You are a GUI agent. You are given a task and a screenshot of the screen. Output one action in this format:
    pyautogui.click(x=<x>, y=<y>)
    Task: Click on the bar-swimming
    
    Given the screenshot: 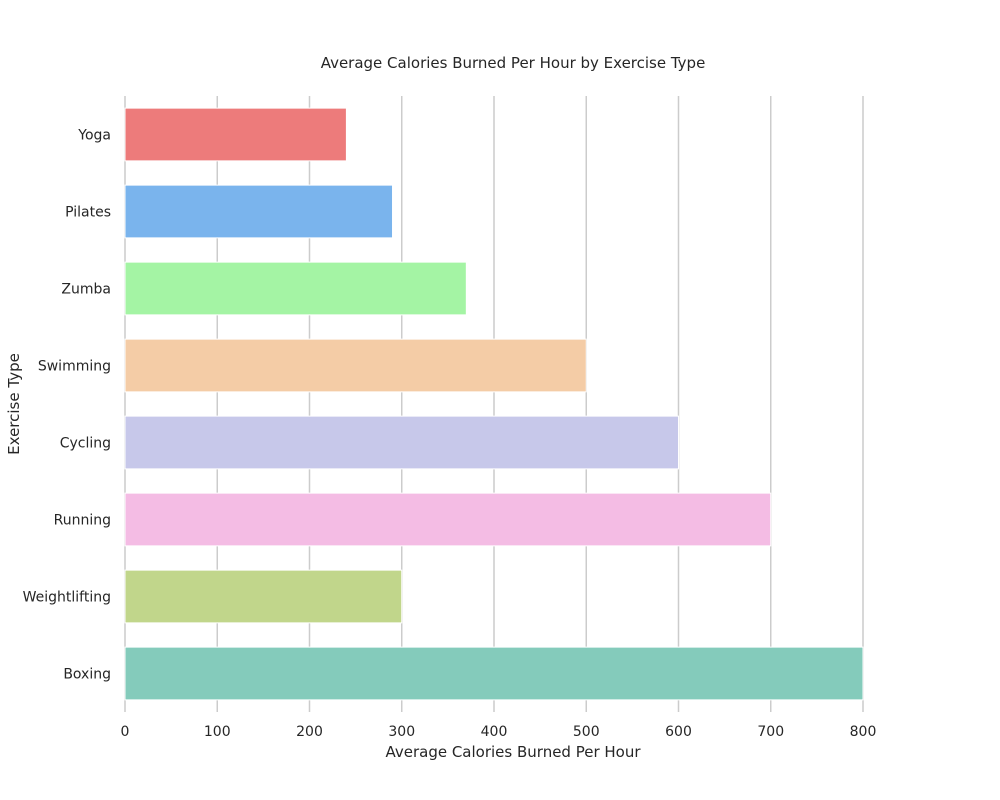 What is the action you would take?
    pyautogui.click(x=355, y=365)
    